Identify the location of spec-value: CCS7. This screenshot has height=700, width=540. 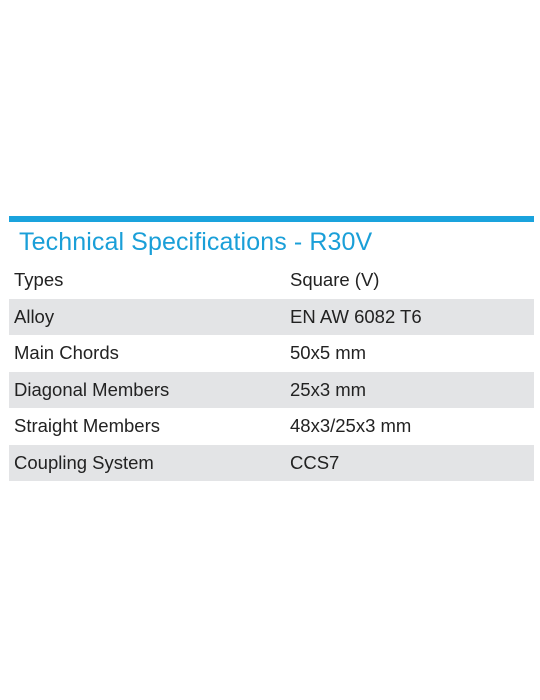
(315, 462).